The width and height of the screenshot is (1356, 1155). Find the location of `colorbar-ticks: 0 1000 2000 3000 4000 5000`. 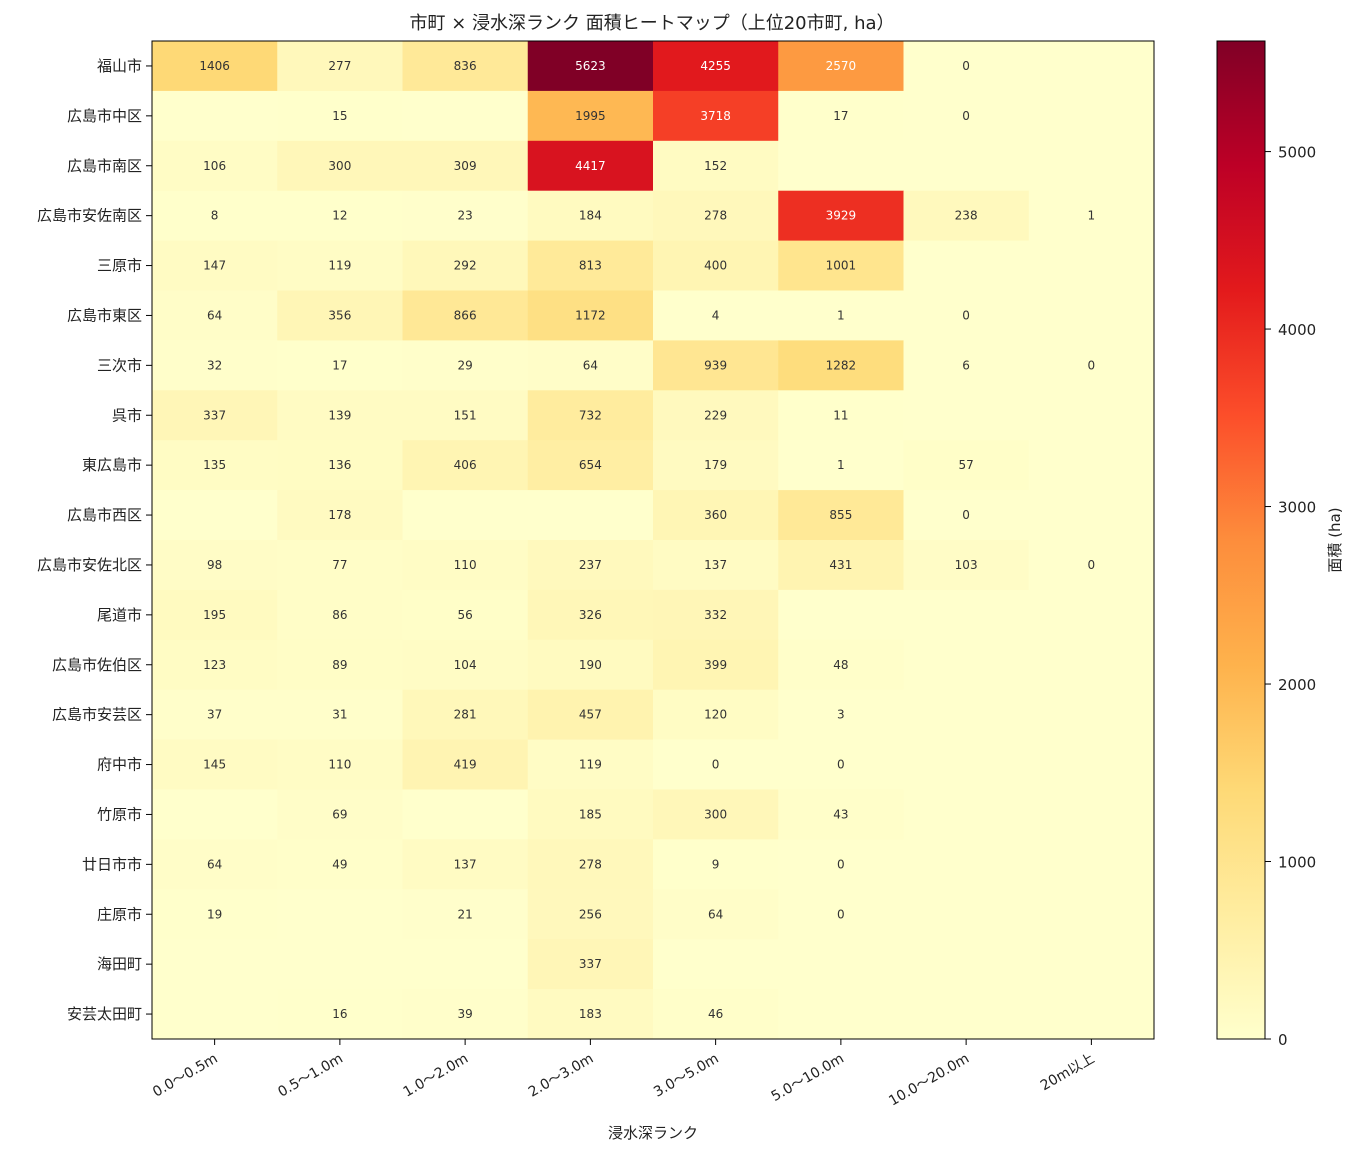

colorbar-ticks: 0 1000 2000 3000 4000 5000 is located at coordinates (1290, 596).